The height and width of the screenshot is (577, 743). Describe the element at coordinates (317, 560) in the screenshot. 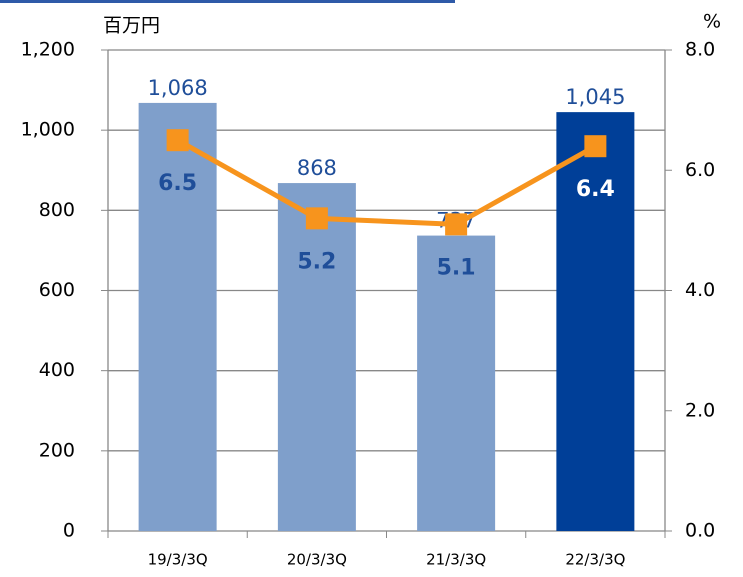

I see `x-tick-label: 20/3/3Q` at that location.